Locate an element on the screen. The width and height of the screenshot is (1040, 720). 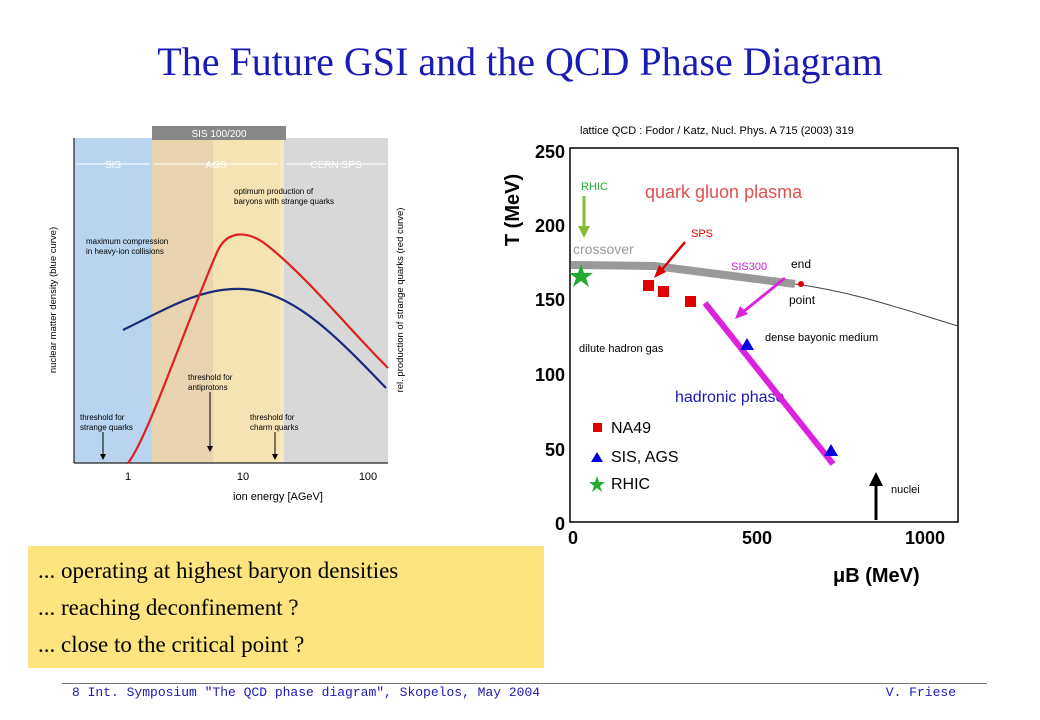
x-tick-1000: 1000 is located at coordinates (925, 538).